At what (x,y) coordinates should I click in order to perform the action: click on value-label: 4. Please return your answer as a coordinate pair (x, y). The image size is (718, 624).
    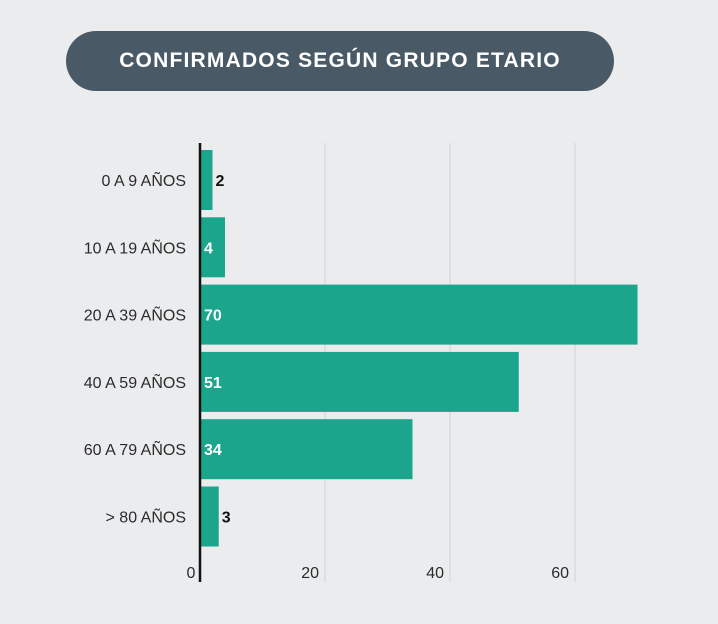
    Looking at the image, I should click on (208, 248).